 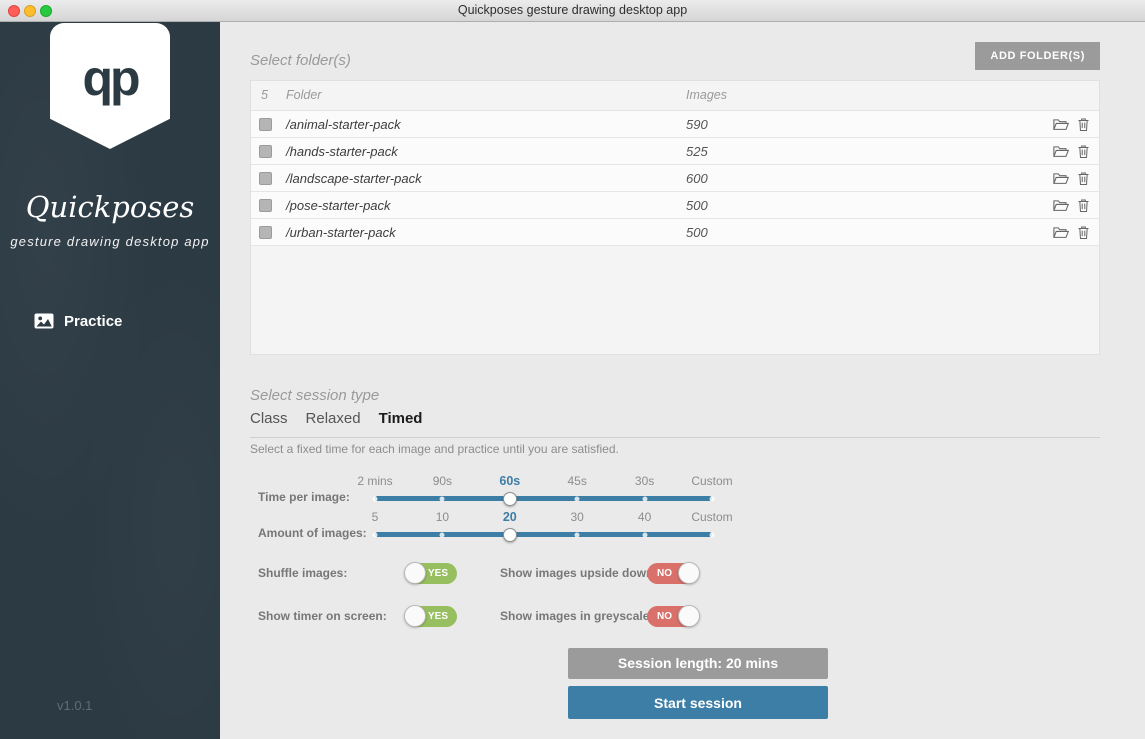 I want to click on slider-option: 60s, so click(x=510, y=481).